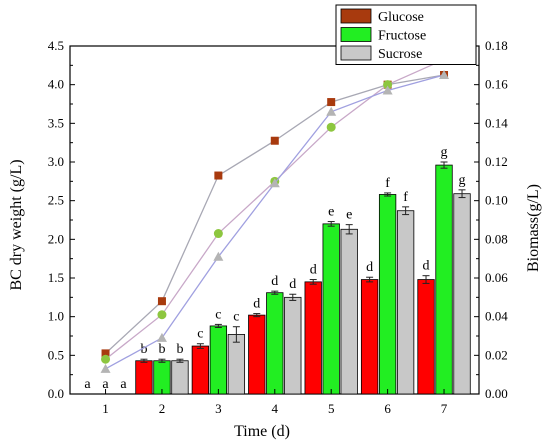 The height and width of the screenshot is (445, 550). What do you see at coordinates (356, 53) in the screenshot?
I see `legend-swatch-sucrose` at bounding box center [356, 53].